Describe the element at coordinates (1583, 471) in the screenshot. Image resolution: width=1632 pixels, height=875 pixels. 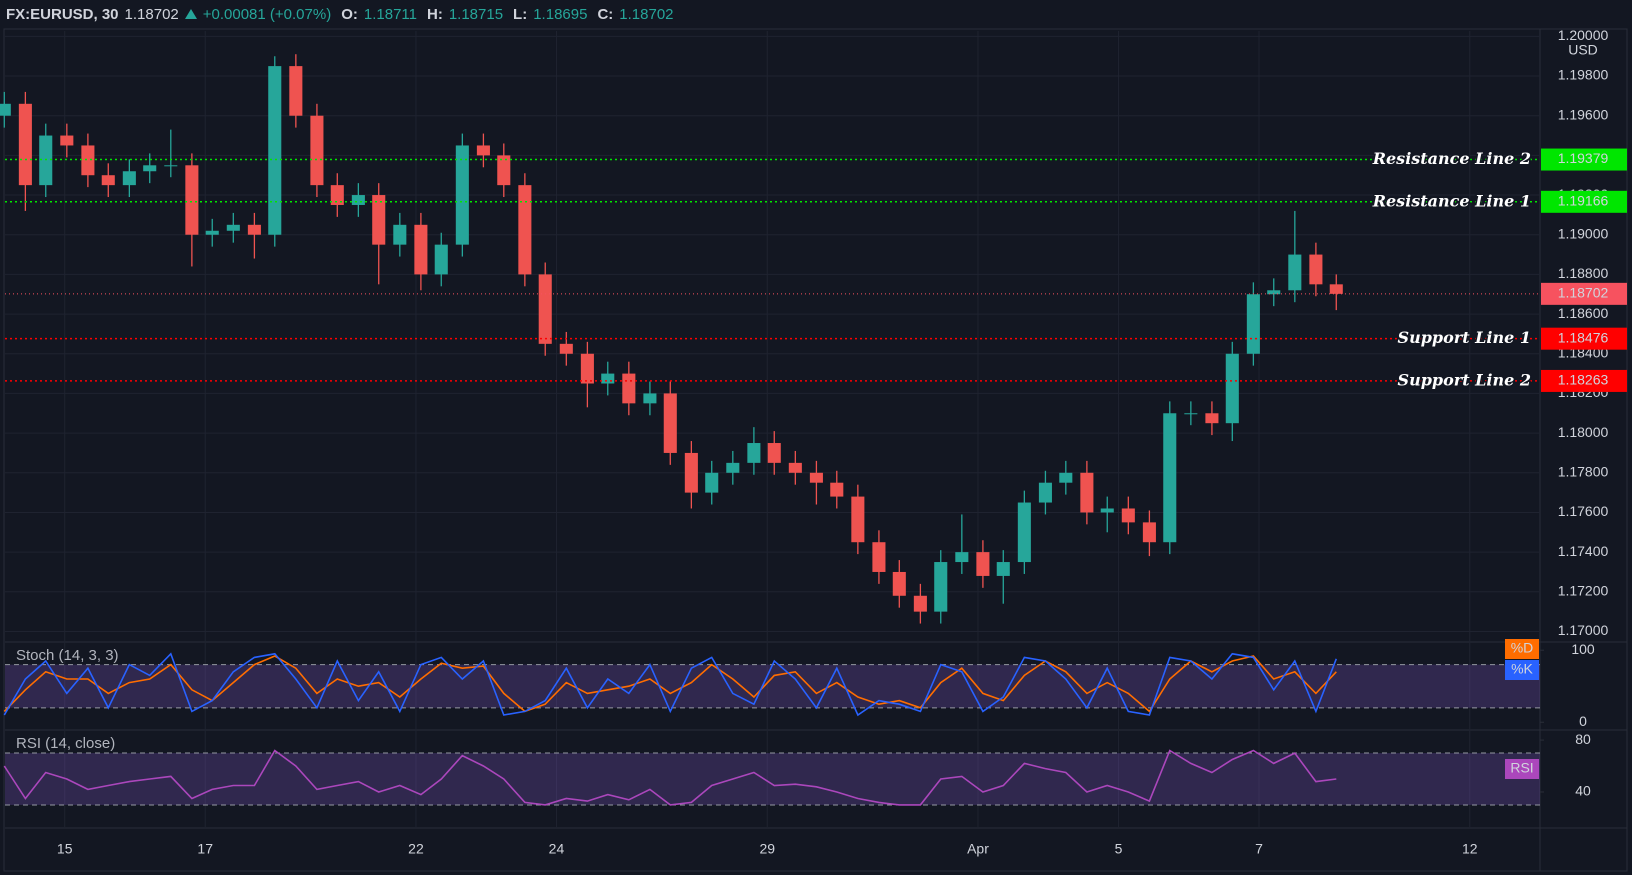
I see `y-tick-label: 1.17800` at that location.